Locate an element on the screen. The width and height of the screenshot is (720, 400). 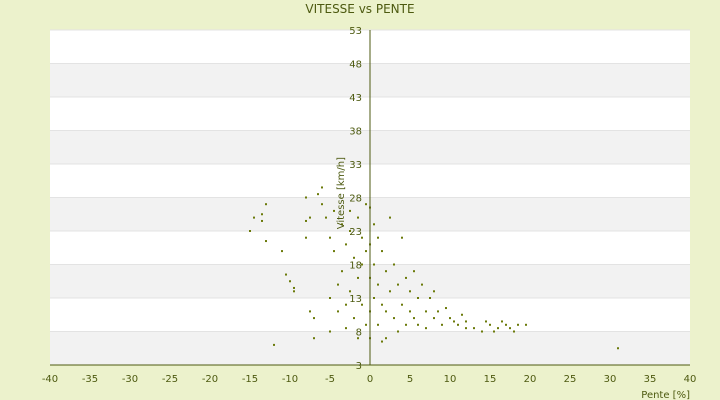
x-tick-label: -20 is located at coordinates (210, 379).